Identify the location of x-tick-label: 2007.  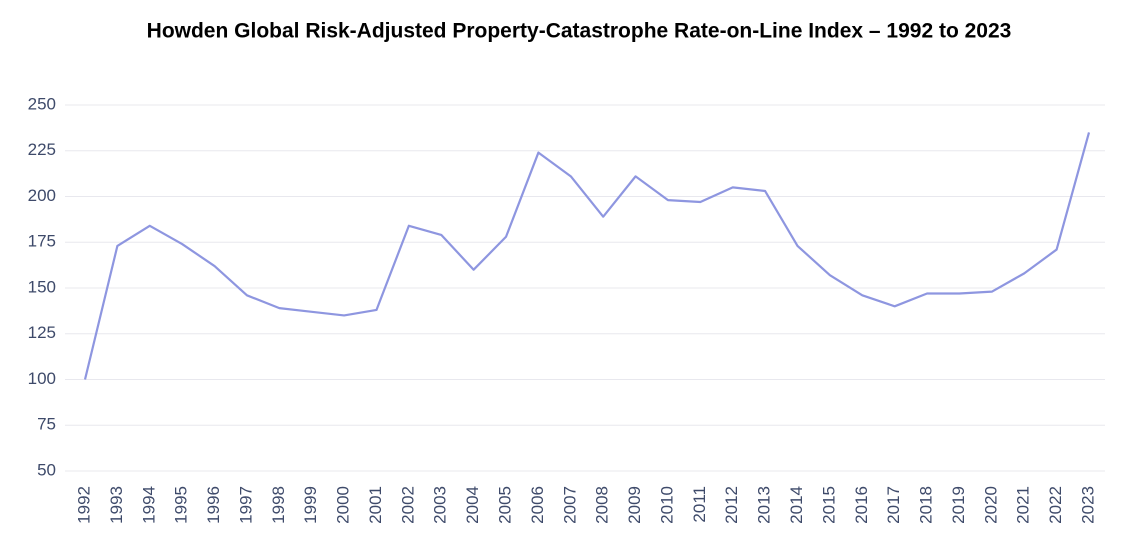
(569, 505).